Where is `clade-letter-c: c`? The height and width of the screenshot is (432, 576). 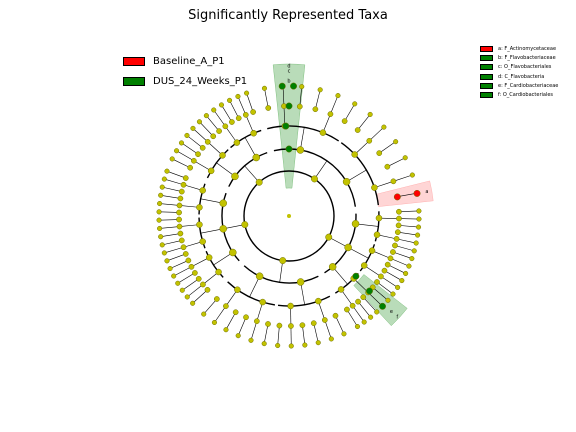
clade-letter-c: c is located at coordinates (289, 72).